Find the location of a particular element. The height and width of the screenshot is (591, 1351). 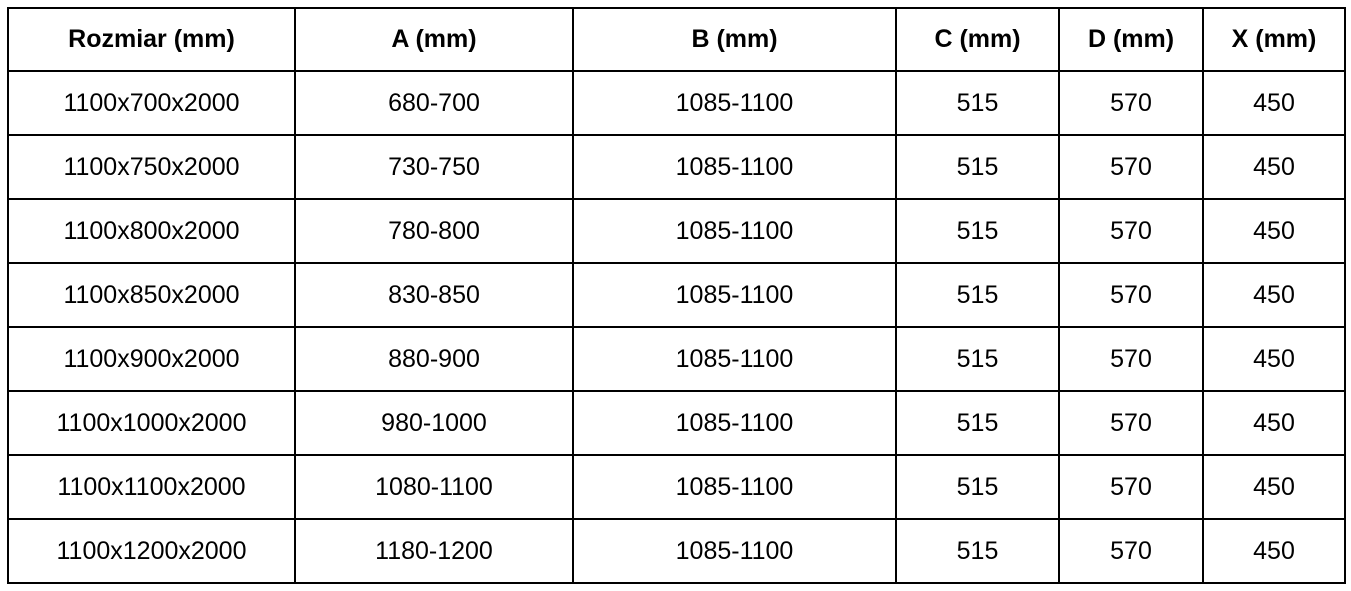

table-row: 1100x850x2000 830-850 1085-1100 515 570 450 is located at coordinates (676, 295).